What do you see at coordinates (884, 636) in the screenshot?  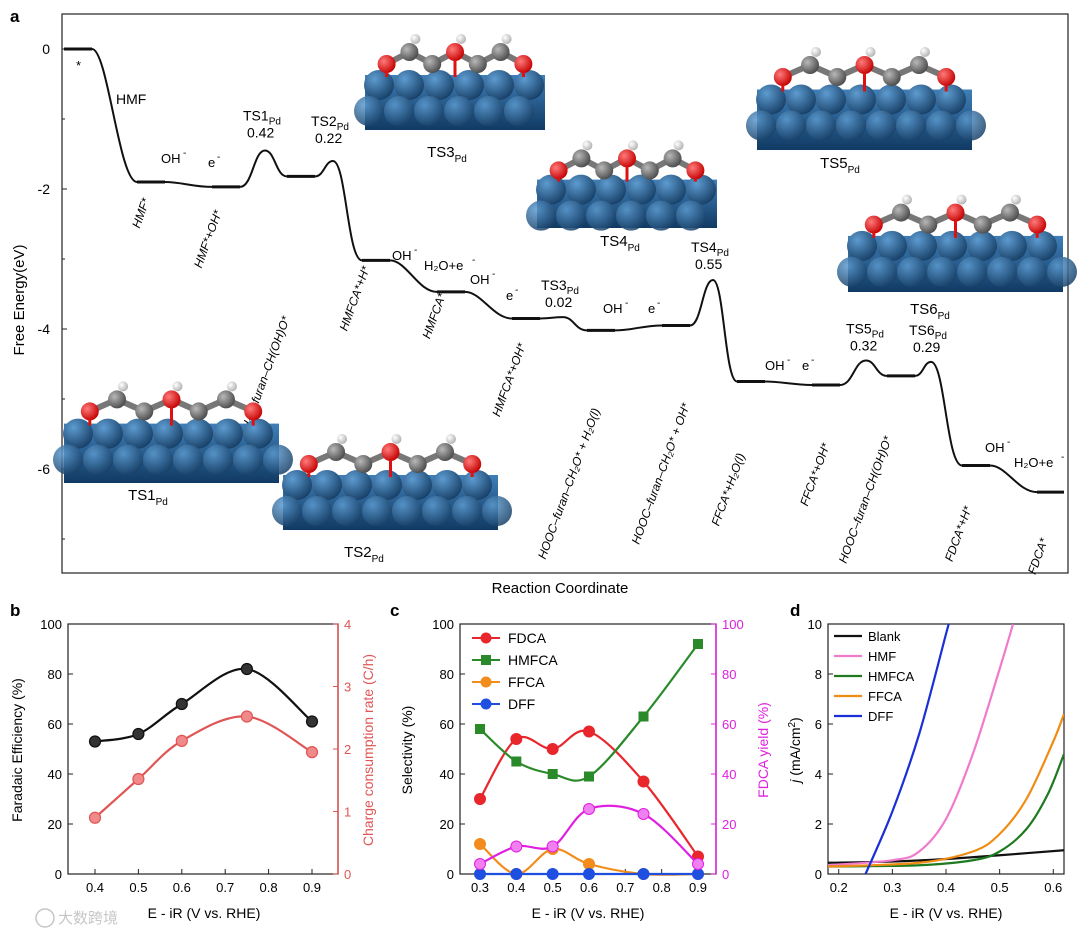 I see `legend-label: Blank` at bounding box center [884, 636].